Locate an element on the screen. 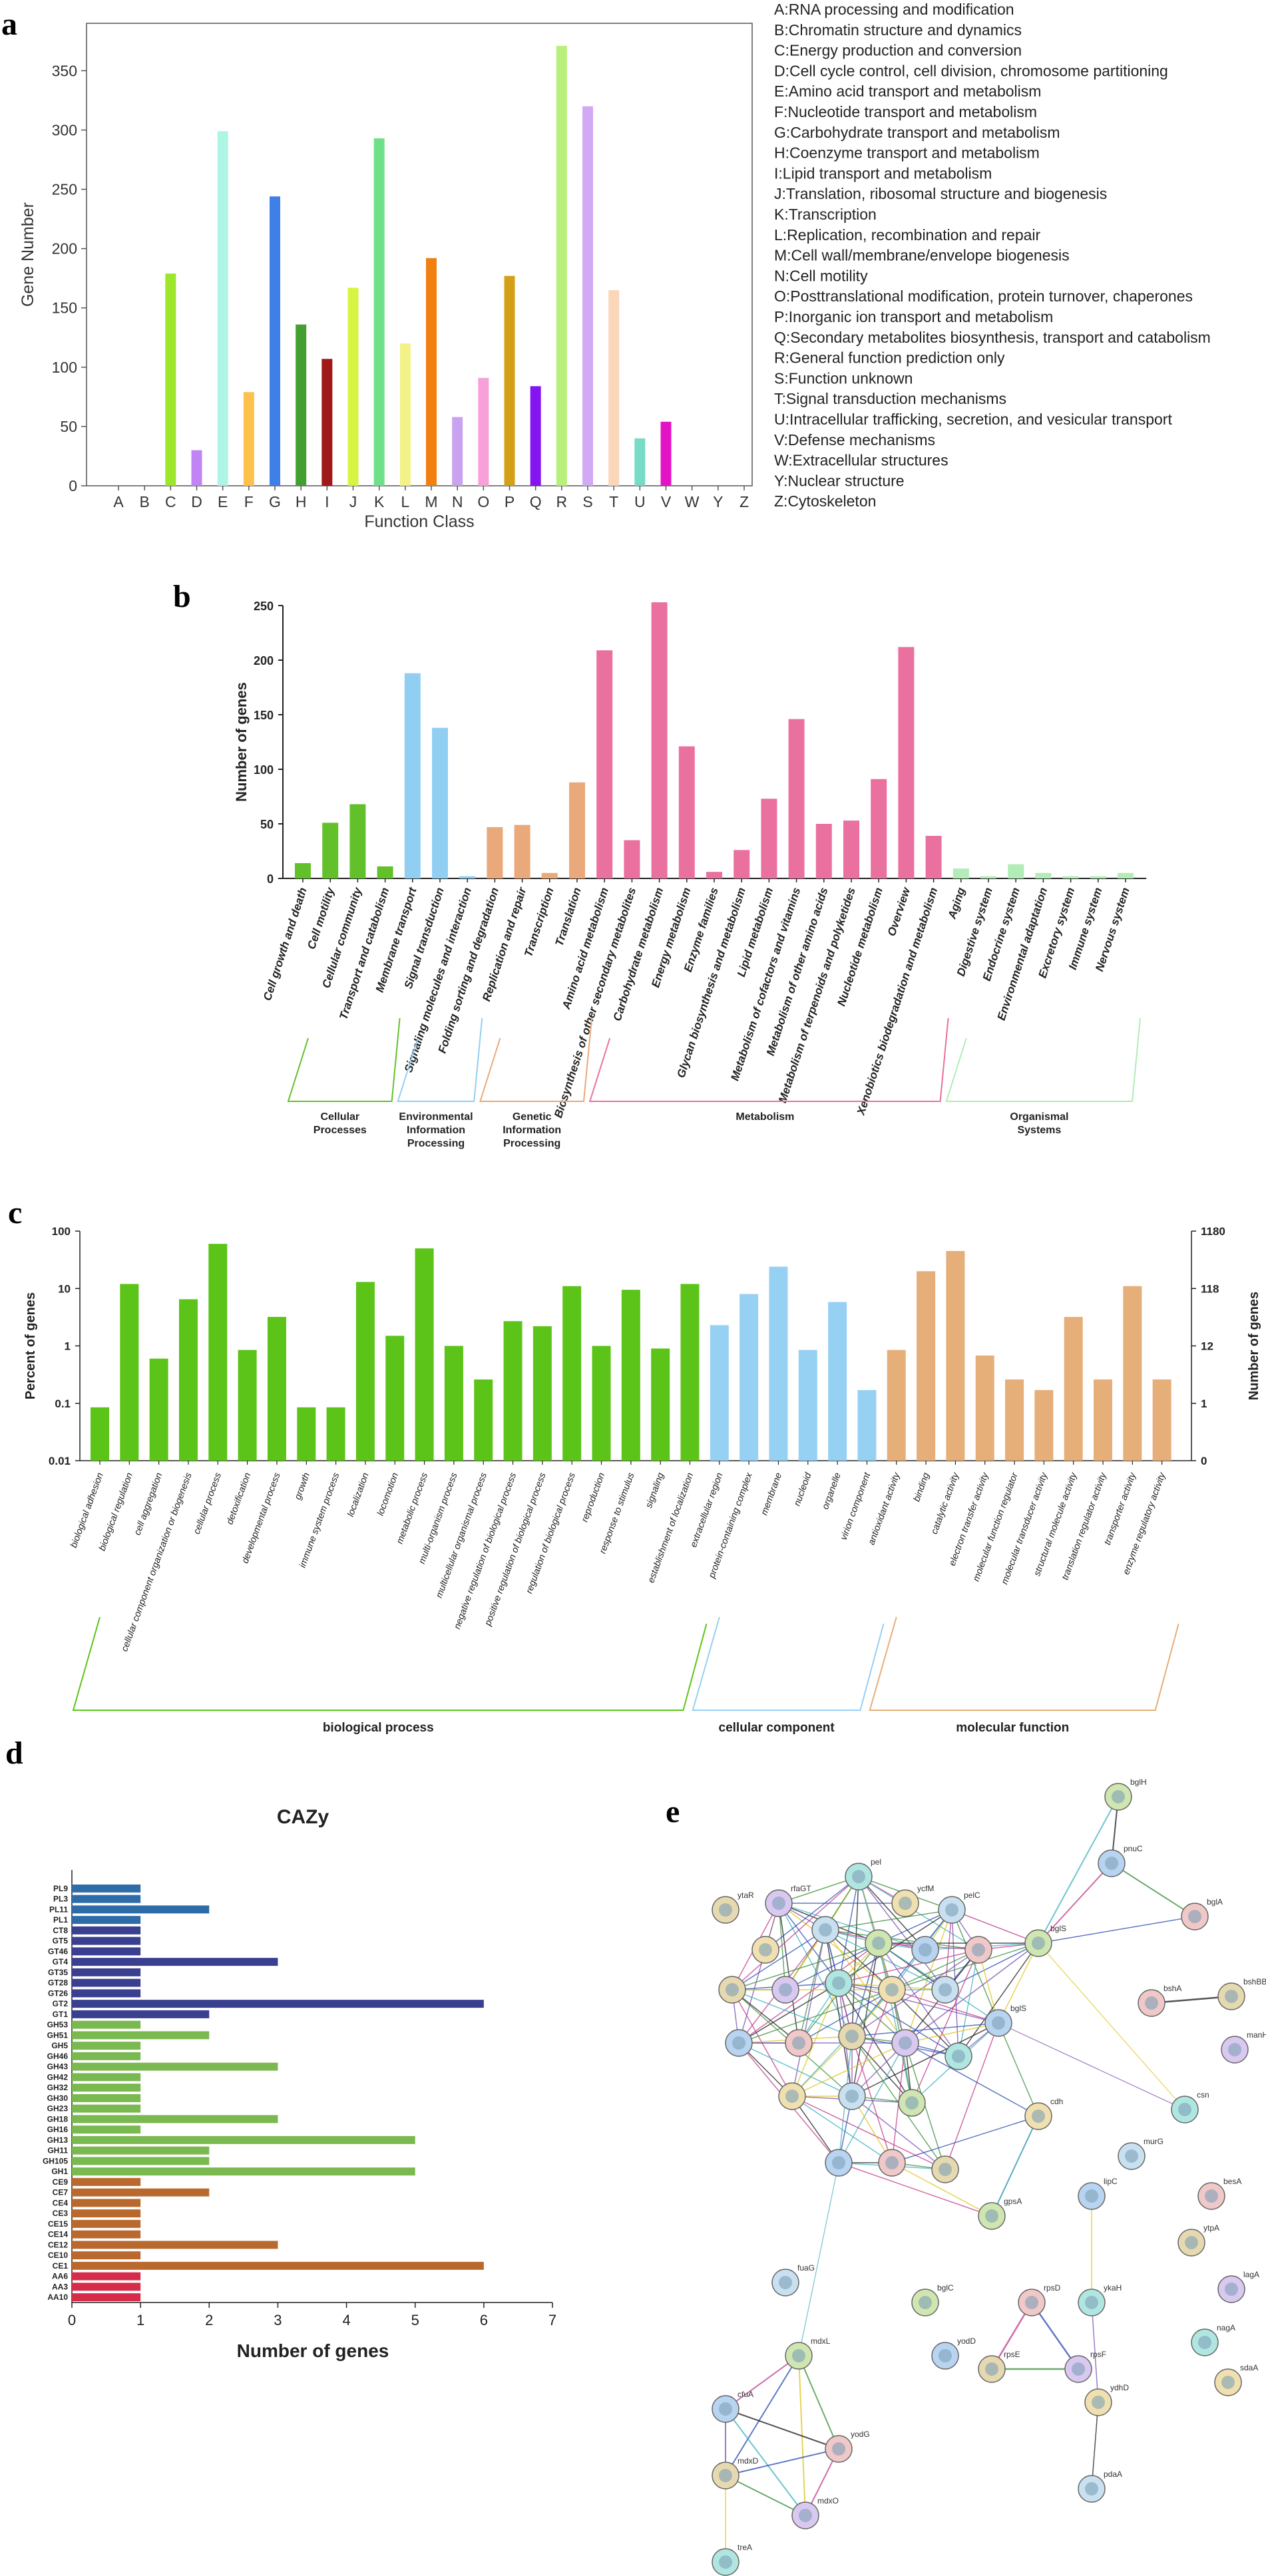 This screenshot has width=1266, height=2576. x-tick-label: binding is located at coordinates (921, 1487).